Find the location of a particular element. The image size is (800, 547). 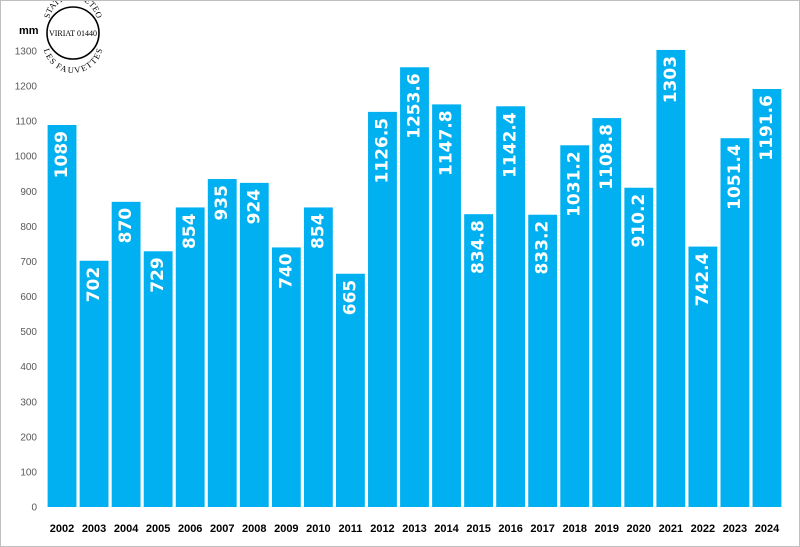

y-tick-label: 0 is located at coordinates (34, 508).